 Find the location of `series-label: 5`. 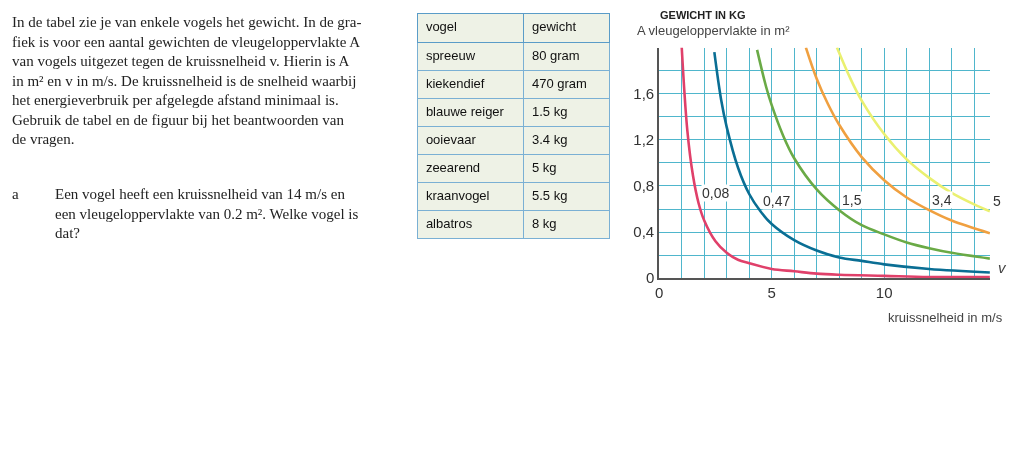

series-label: 5 is located at coordinates (997, 201).